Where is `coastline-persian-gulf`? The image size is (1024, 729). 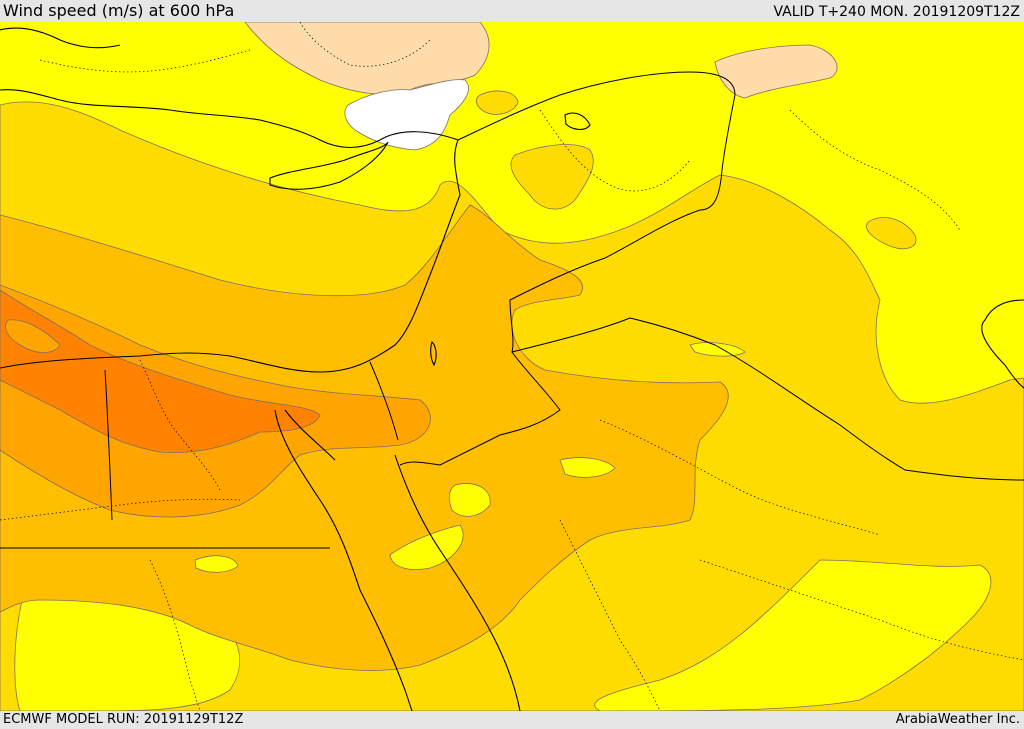 coastline-persian-gulf is located at coordinates (1002, 344).